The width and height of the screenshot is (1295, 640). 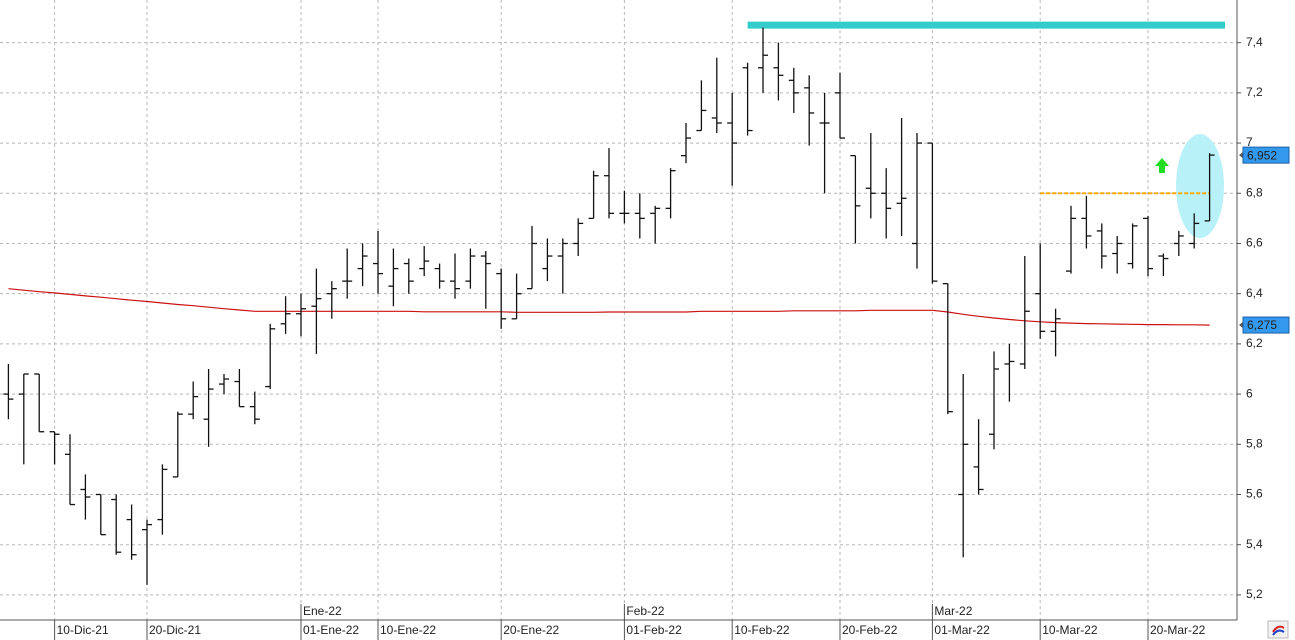 What do you see at coordinates (1262, 155) in the screenshot?
I see `price-tag-label: 6,952` at bounding box center [1262, 155].